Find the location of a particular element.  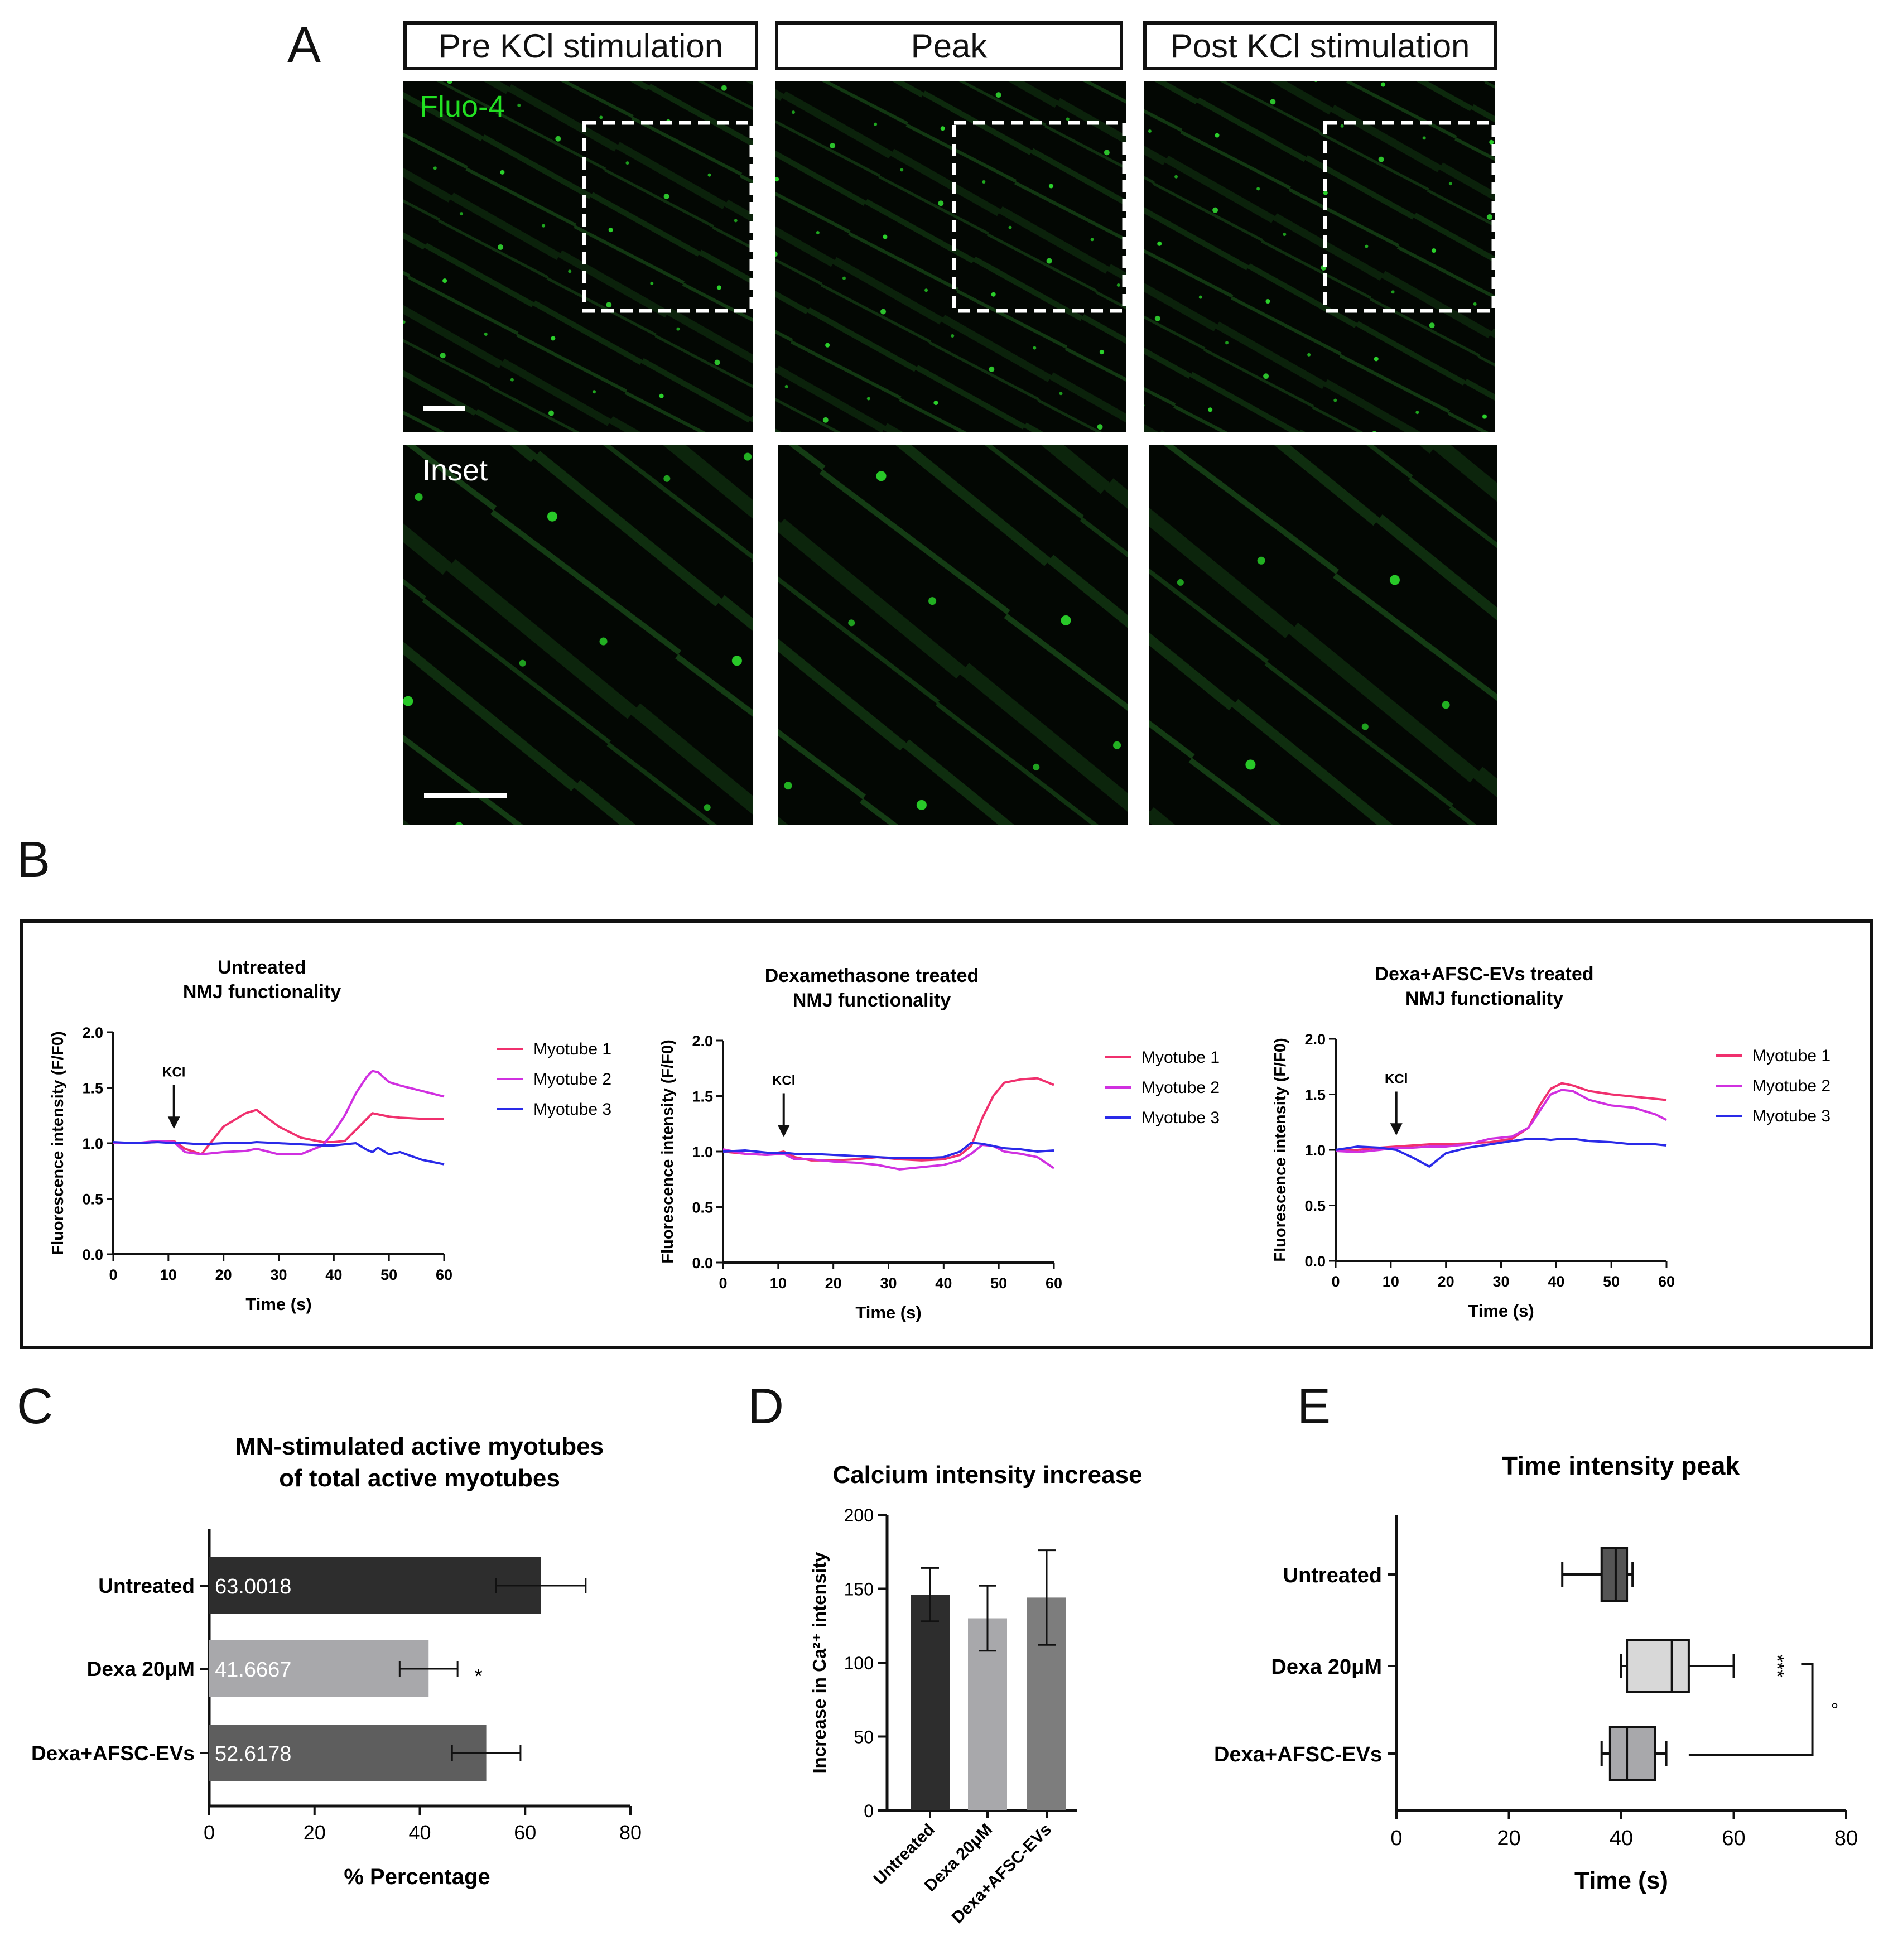

chart-b3-y-tick-label: 1.0 is located at coordinates (1315, 1150).